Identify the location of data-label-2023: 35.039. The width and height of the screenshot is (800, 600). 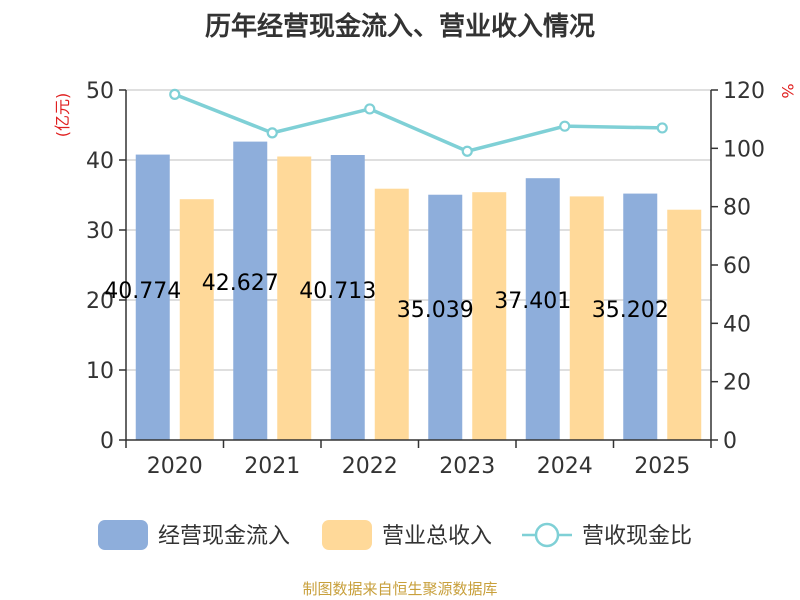
(435, 310).